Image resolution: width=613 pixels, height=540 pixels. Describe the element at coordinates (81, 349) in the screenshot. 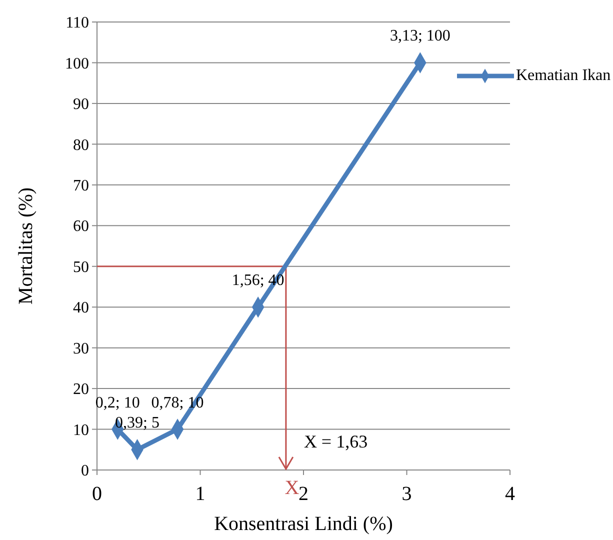

I see `y-tick-label: 30` at that location.